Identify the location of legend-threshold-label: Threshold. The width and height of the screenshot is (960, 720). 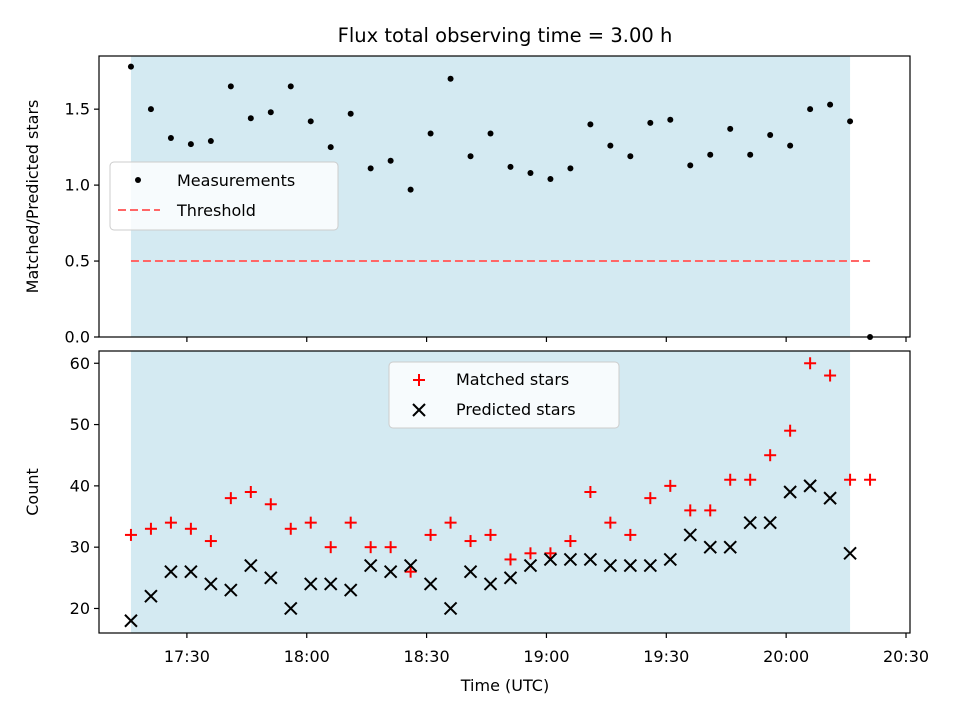
(216, 210).